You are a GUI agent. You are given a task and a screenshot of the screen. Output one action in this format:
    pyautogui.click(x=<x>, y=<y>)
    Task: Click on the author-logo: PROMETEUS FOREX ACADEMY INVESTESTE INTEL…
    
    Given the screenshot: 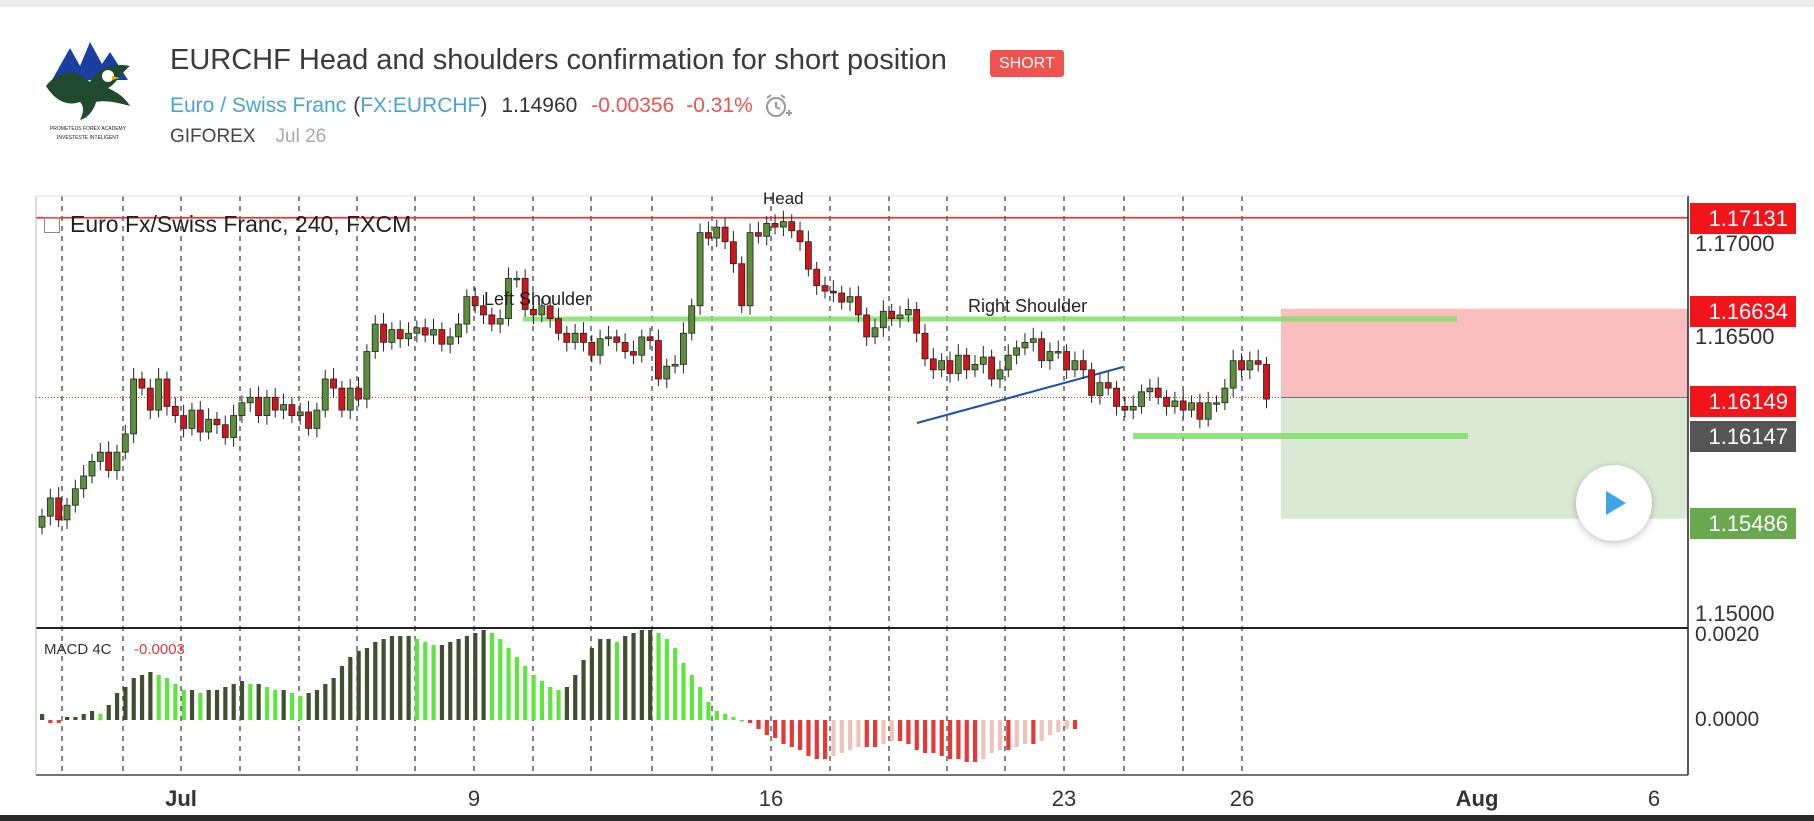 What is the action you would take?
    pyautogui.click(x=88, y=93)
    